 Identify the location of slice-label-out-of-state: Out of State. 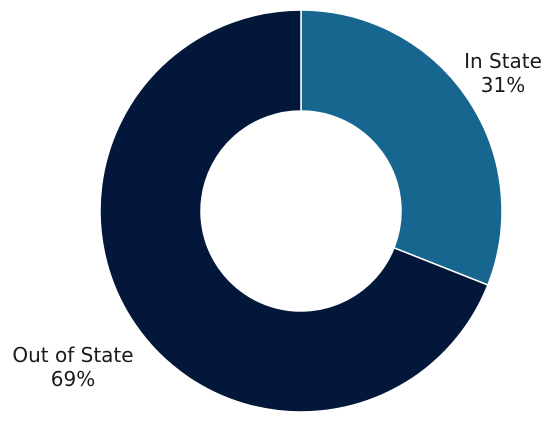
(72, 355).